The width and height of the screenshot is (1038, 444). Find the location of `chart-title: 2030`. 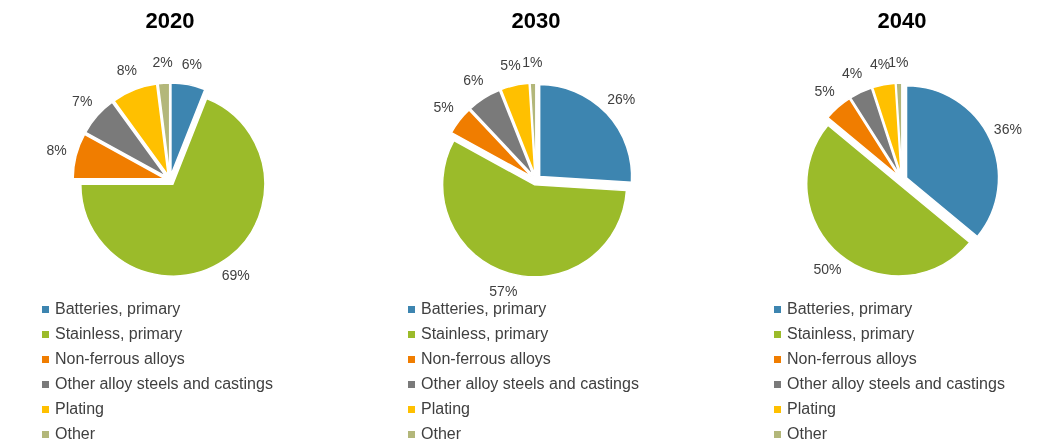

chart-title: 2030 is located at coordinates (536, 20).